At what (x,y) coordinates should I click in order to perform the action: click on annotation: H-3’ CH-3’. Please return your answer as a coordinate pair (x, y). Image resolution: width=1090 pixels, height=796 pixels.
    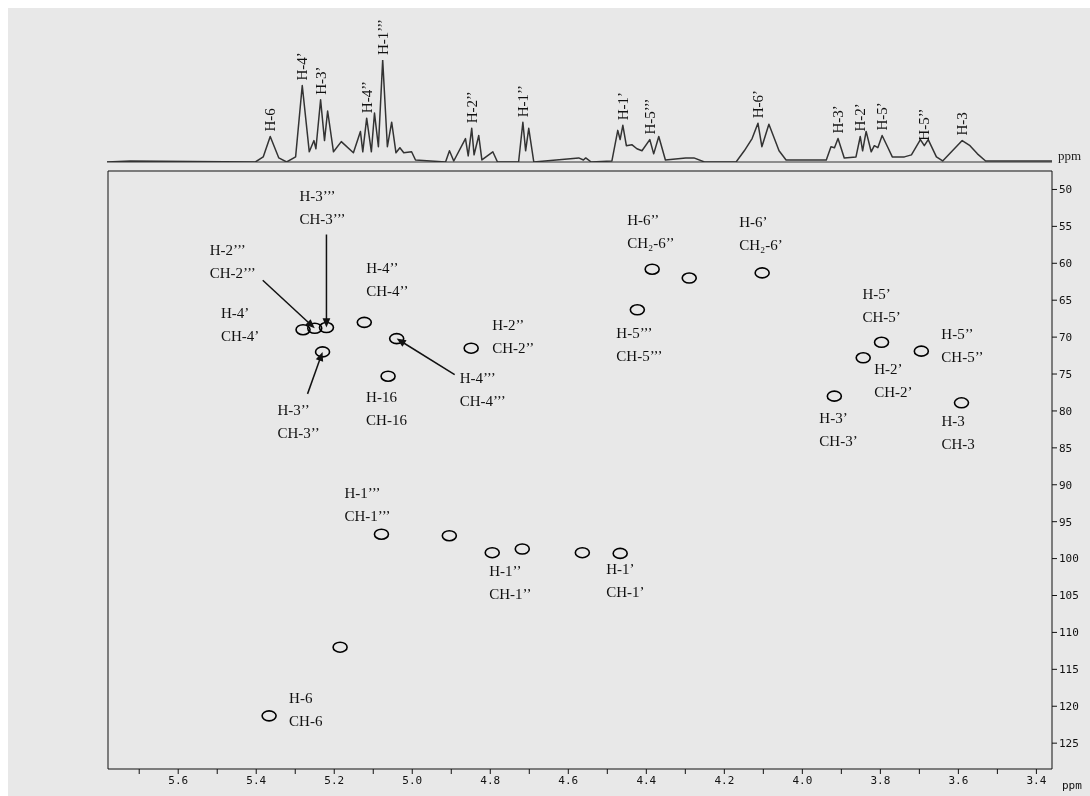
    Looking at the image, I should click on (838, 430).